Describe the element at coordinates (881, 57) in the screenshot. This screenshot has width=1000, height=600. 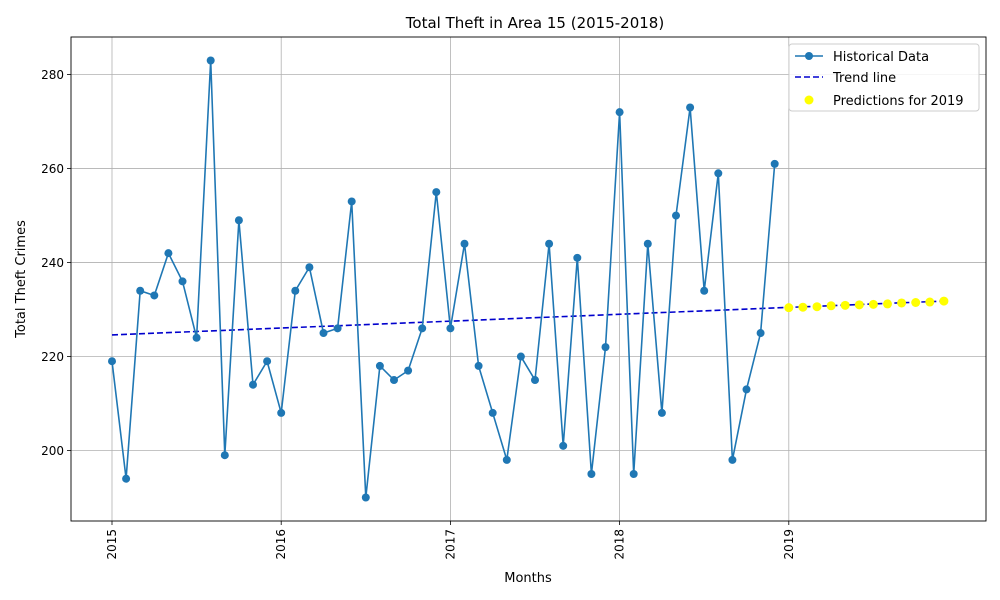
I see `legend-historical-label: Historical Data` at that location.